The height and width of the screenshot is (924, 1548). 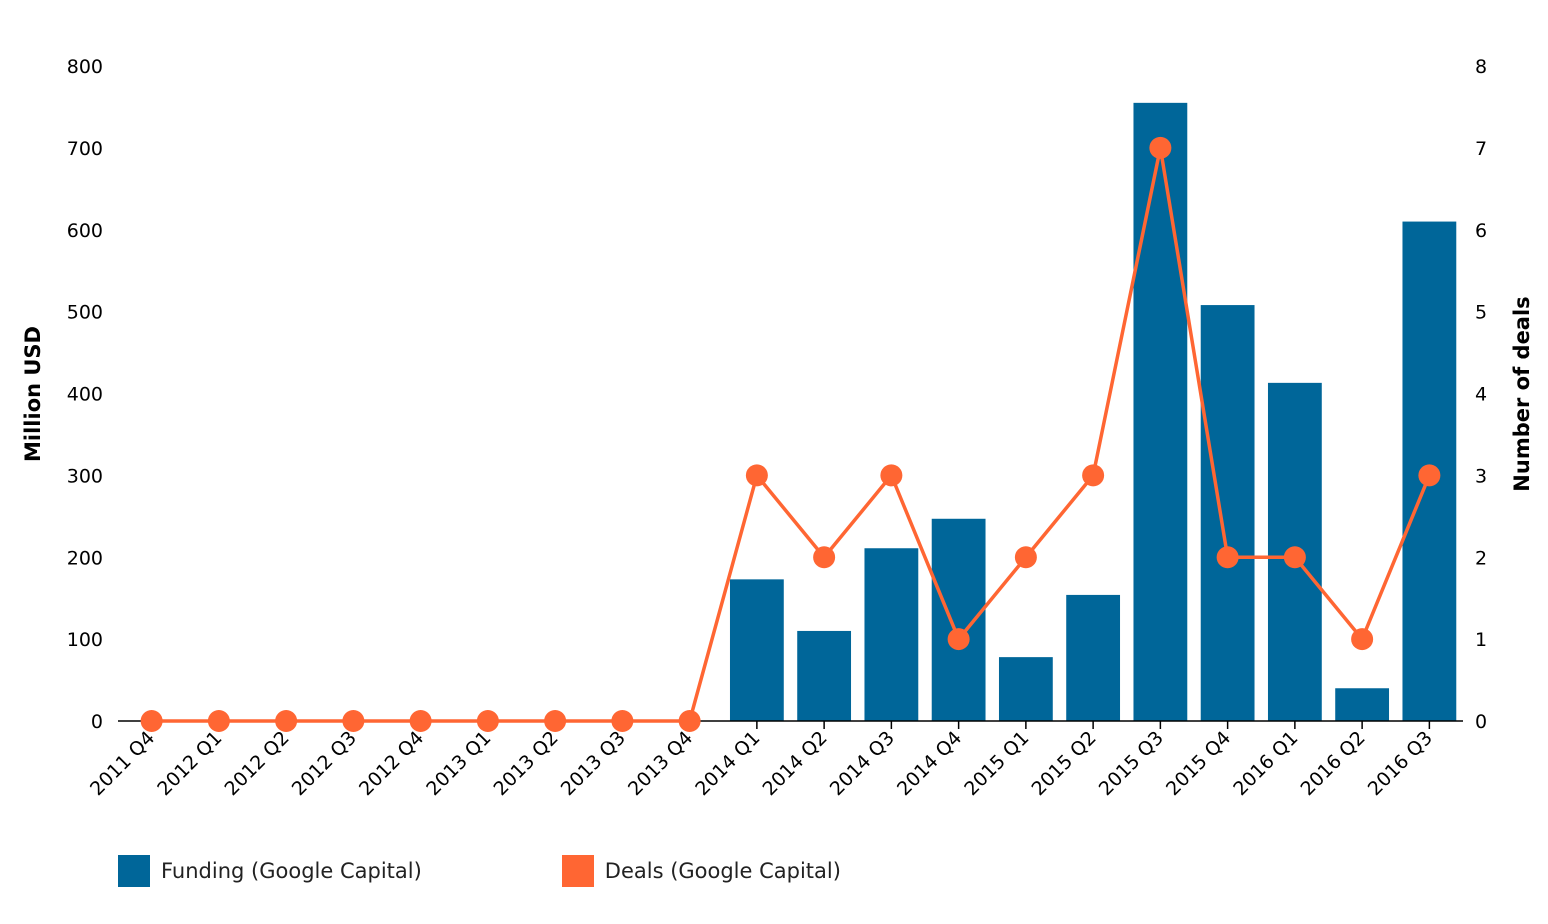 What do you see at coordinates (577, 871) in the screenshot?
I see `legend-swatch-deals` at bounding box center [577, 871].